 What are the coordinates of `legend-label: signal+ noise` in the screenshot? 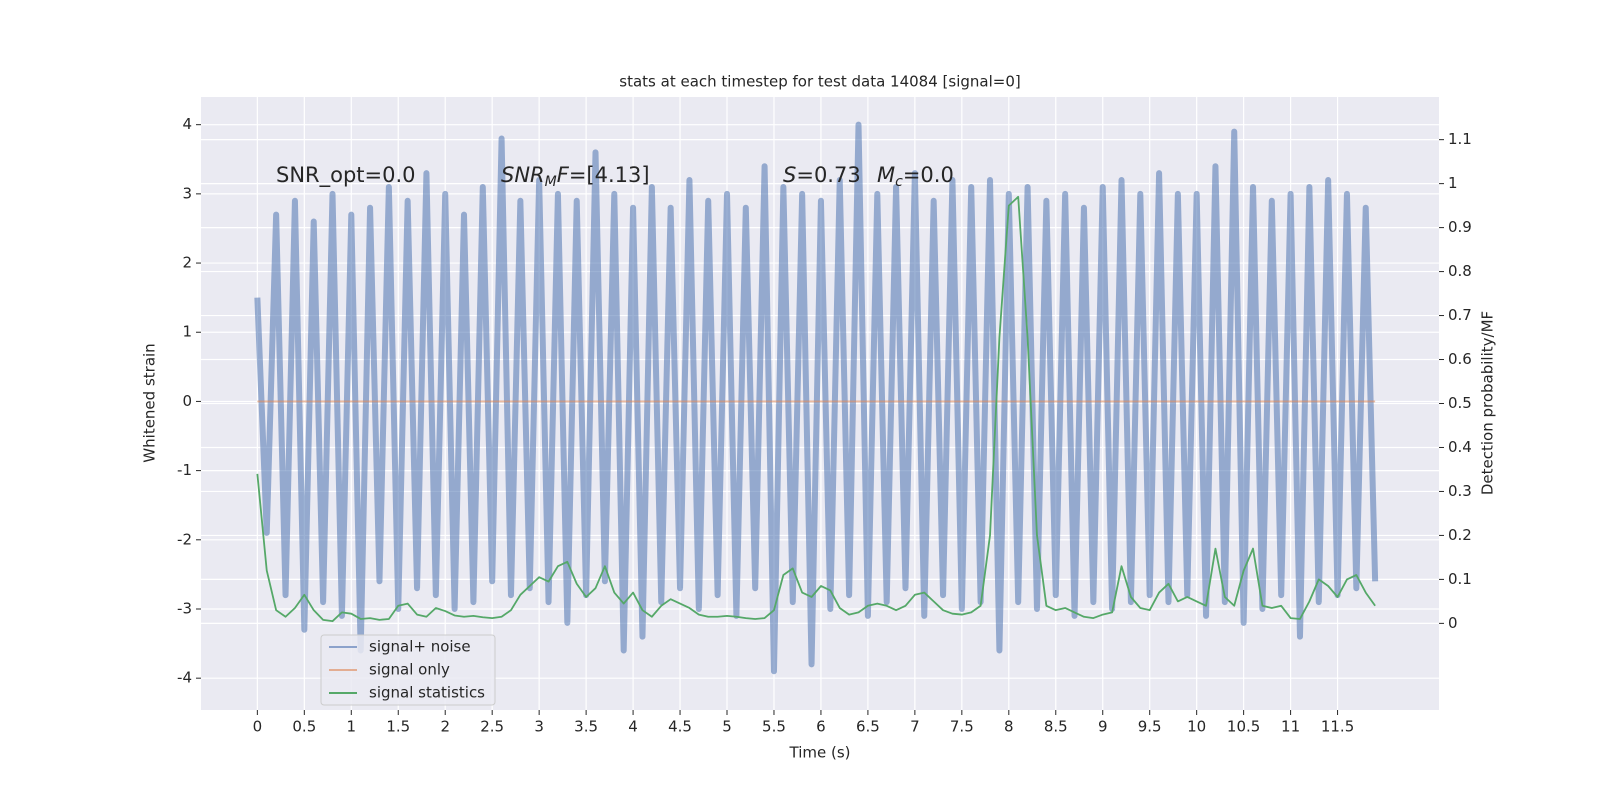 It's located at (420, 647).